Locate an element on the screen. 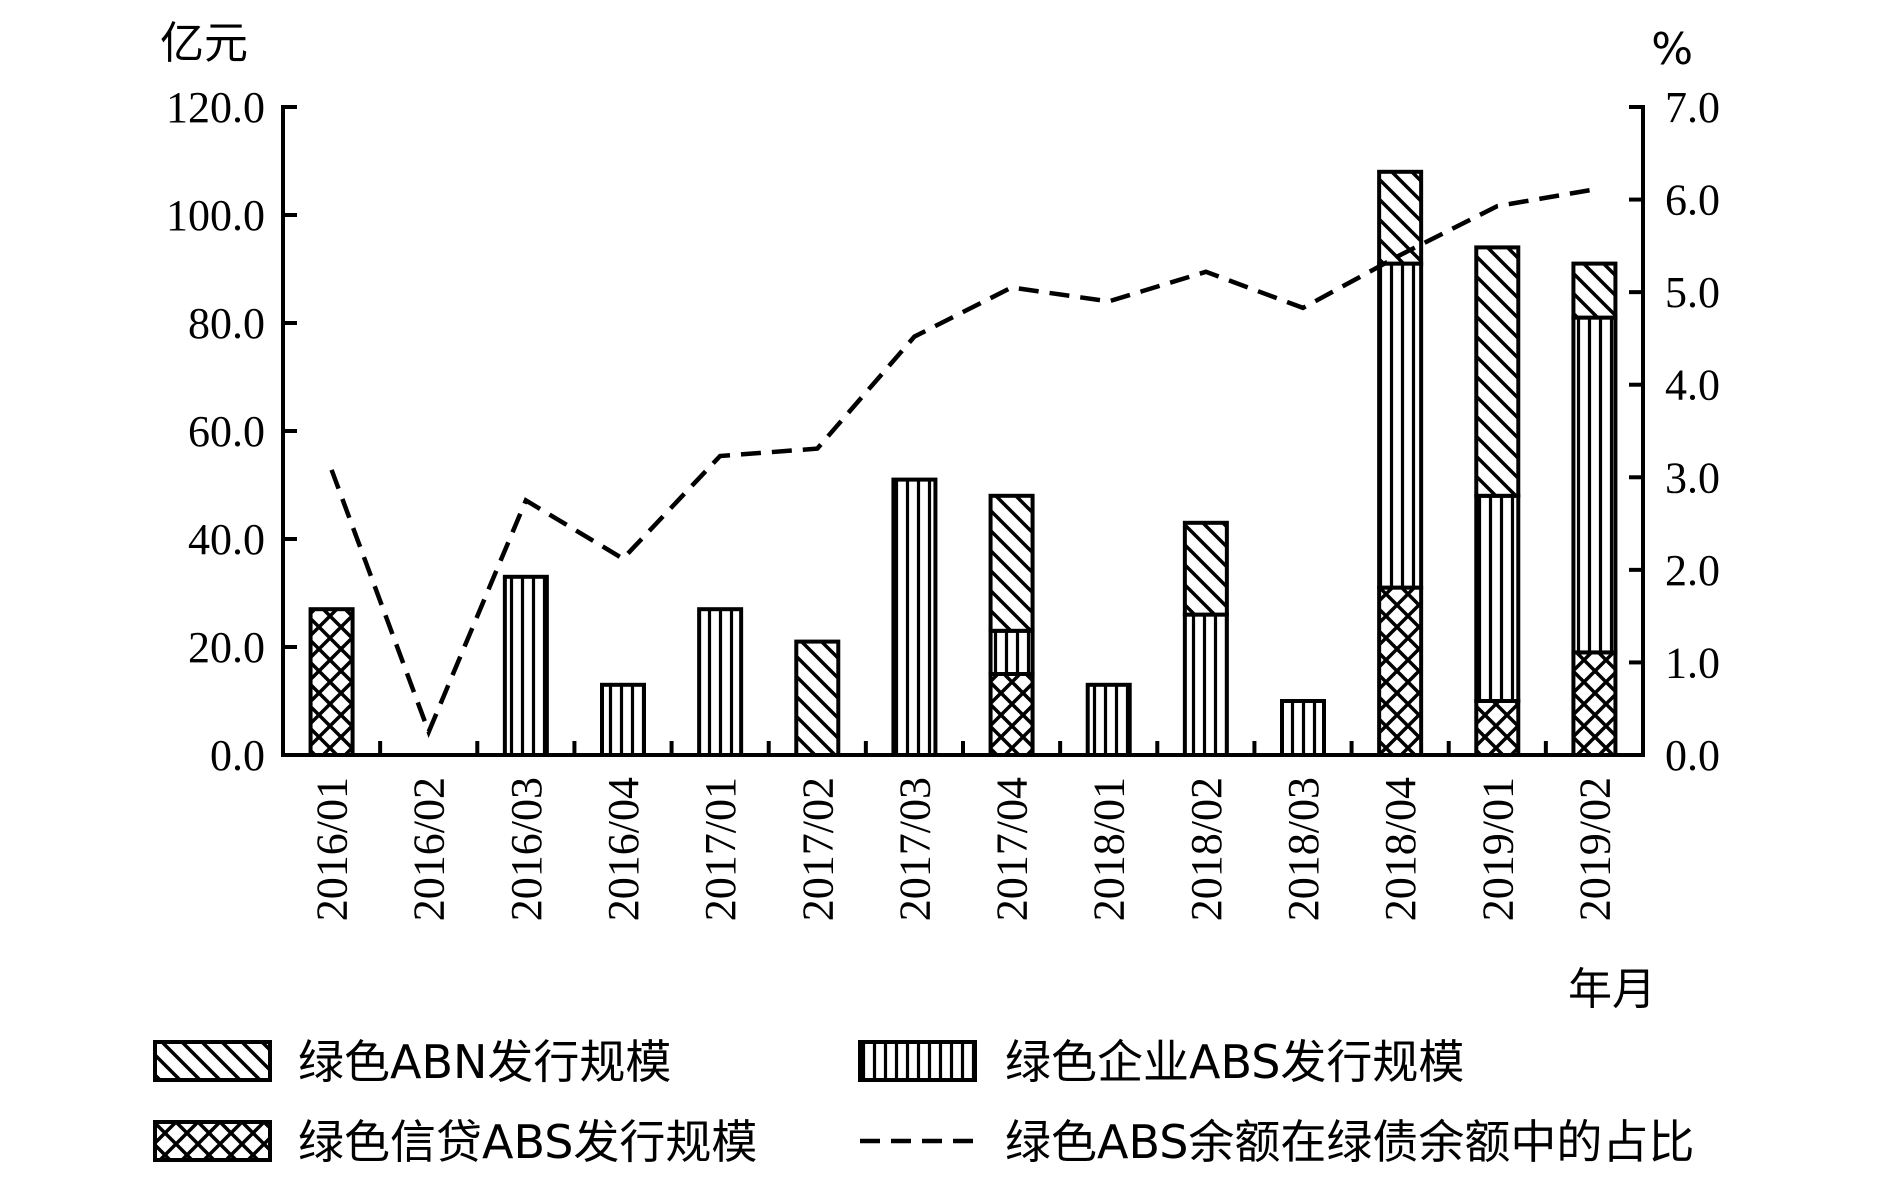 The image size is (1889, 1181). right-tick-label: 6.0 is located at coordinates (1692, 200).